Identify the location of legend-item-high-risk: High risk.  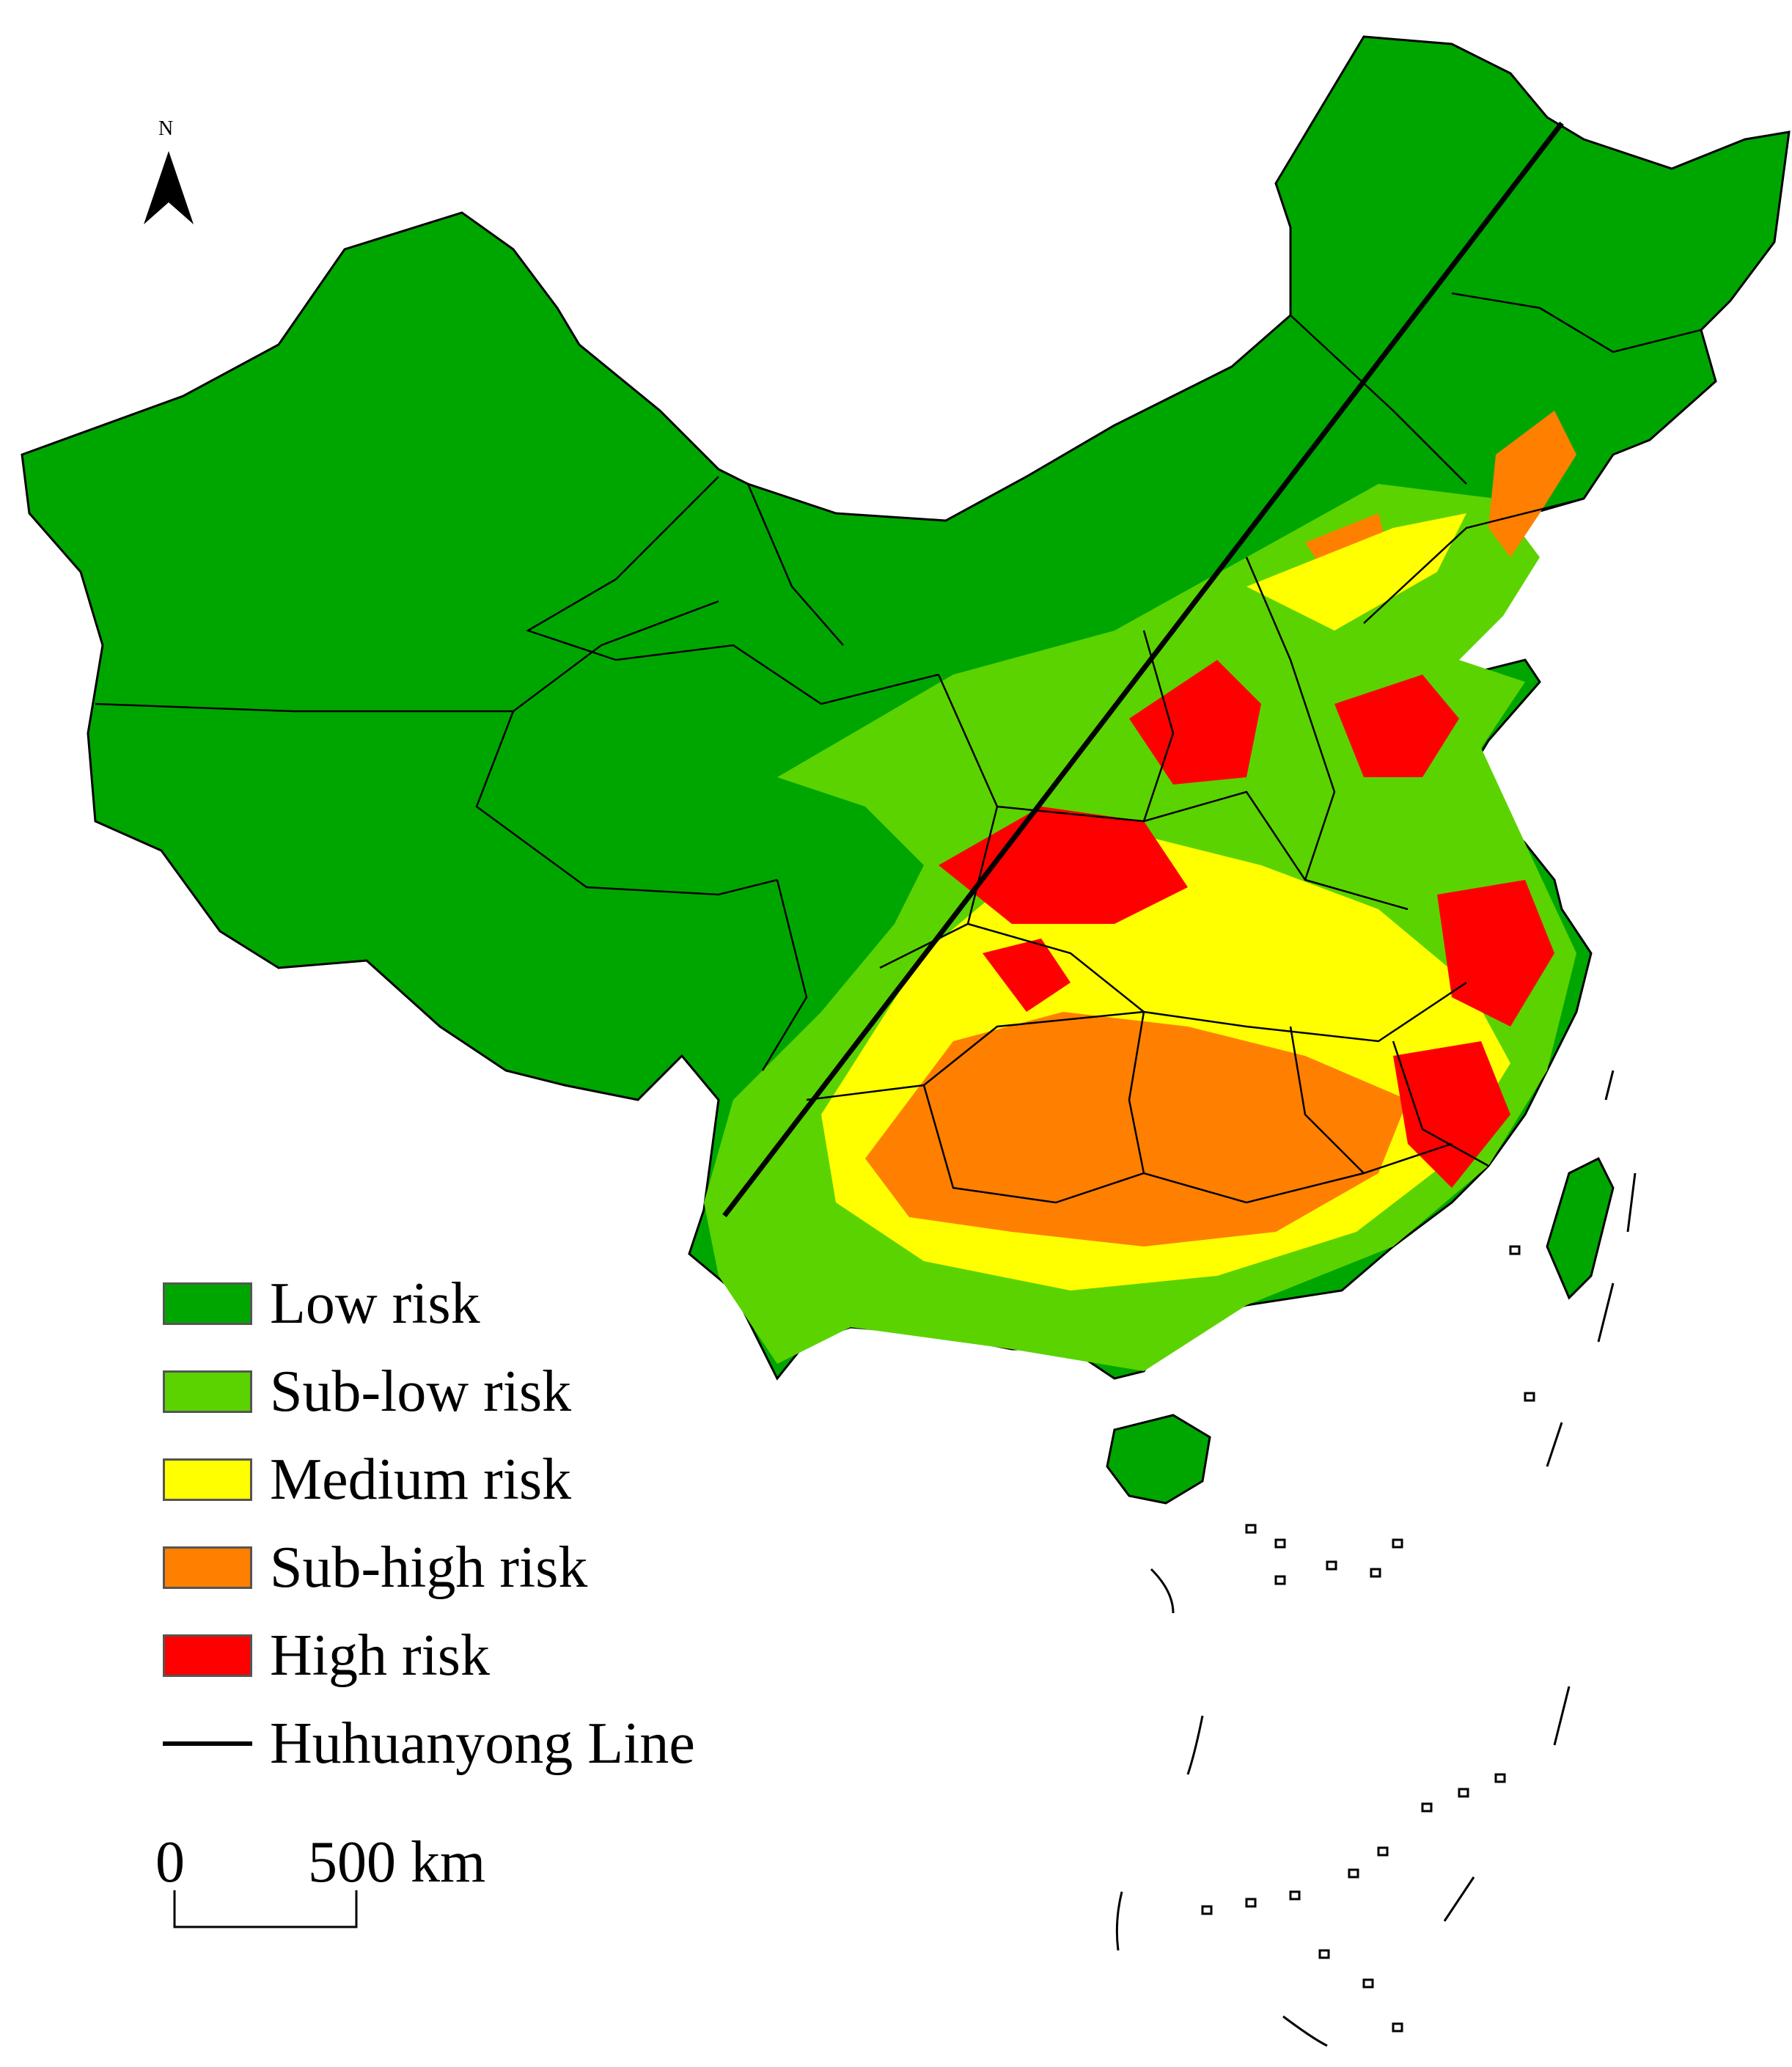
(429, 1656).